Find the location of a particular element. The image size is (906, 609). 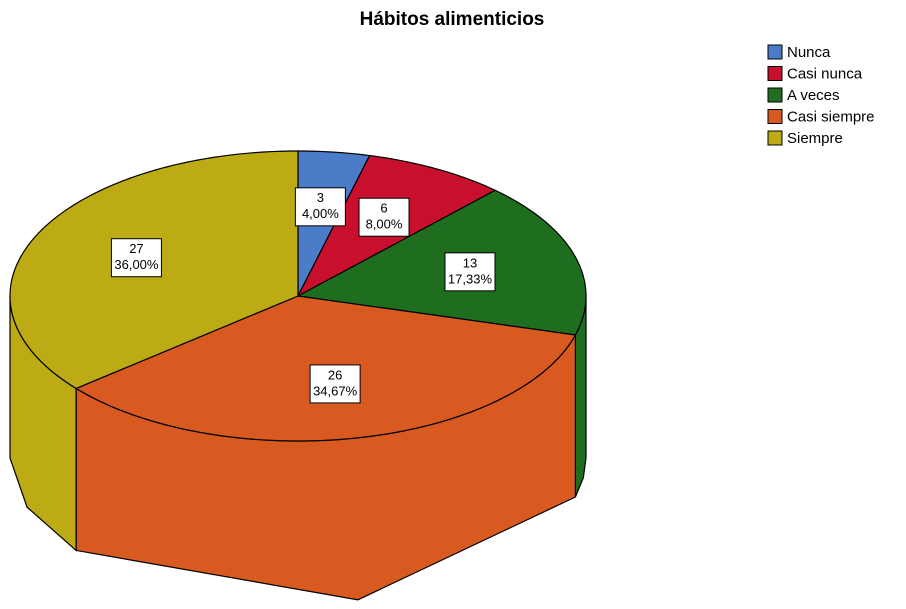

legend-label: Nunca is located at coordinates (809, 52).